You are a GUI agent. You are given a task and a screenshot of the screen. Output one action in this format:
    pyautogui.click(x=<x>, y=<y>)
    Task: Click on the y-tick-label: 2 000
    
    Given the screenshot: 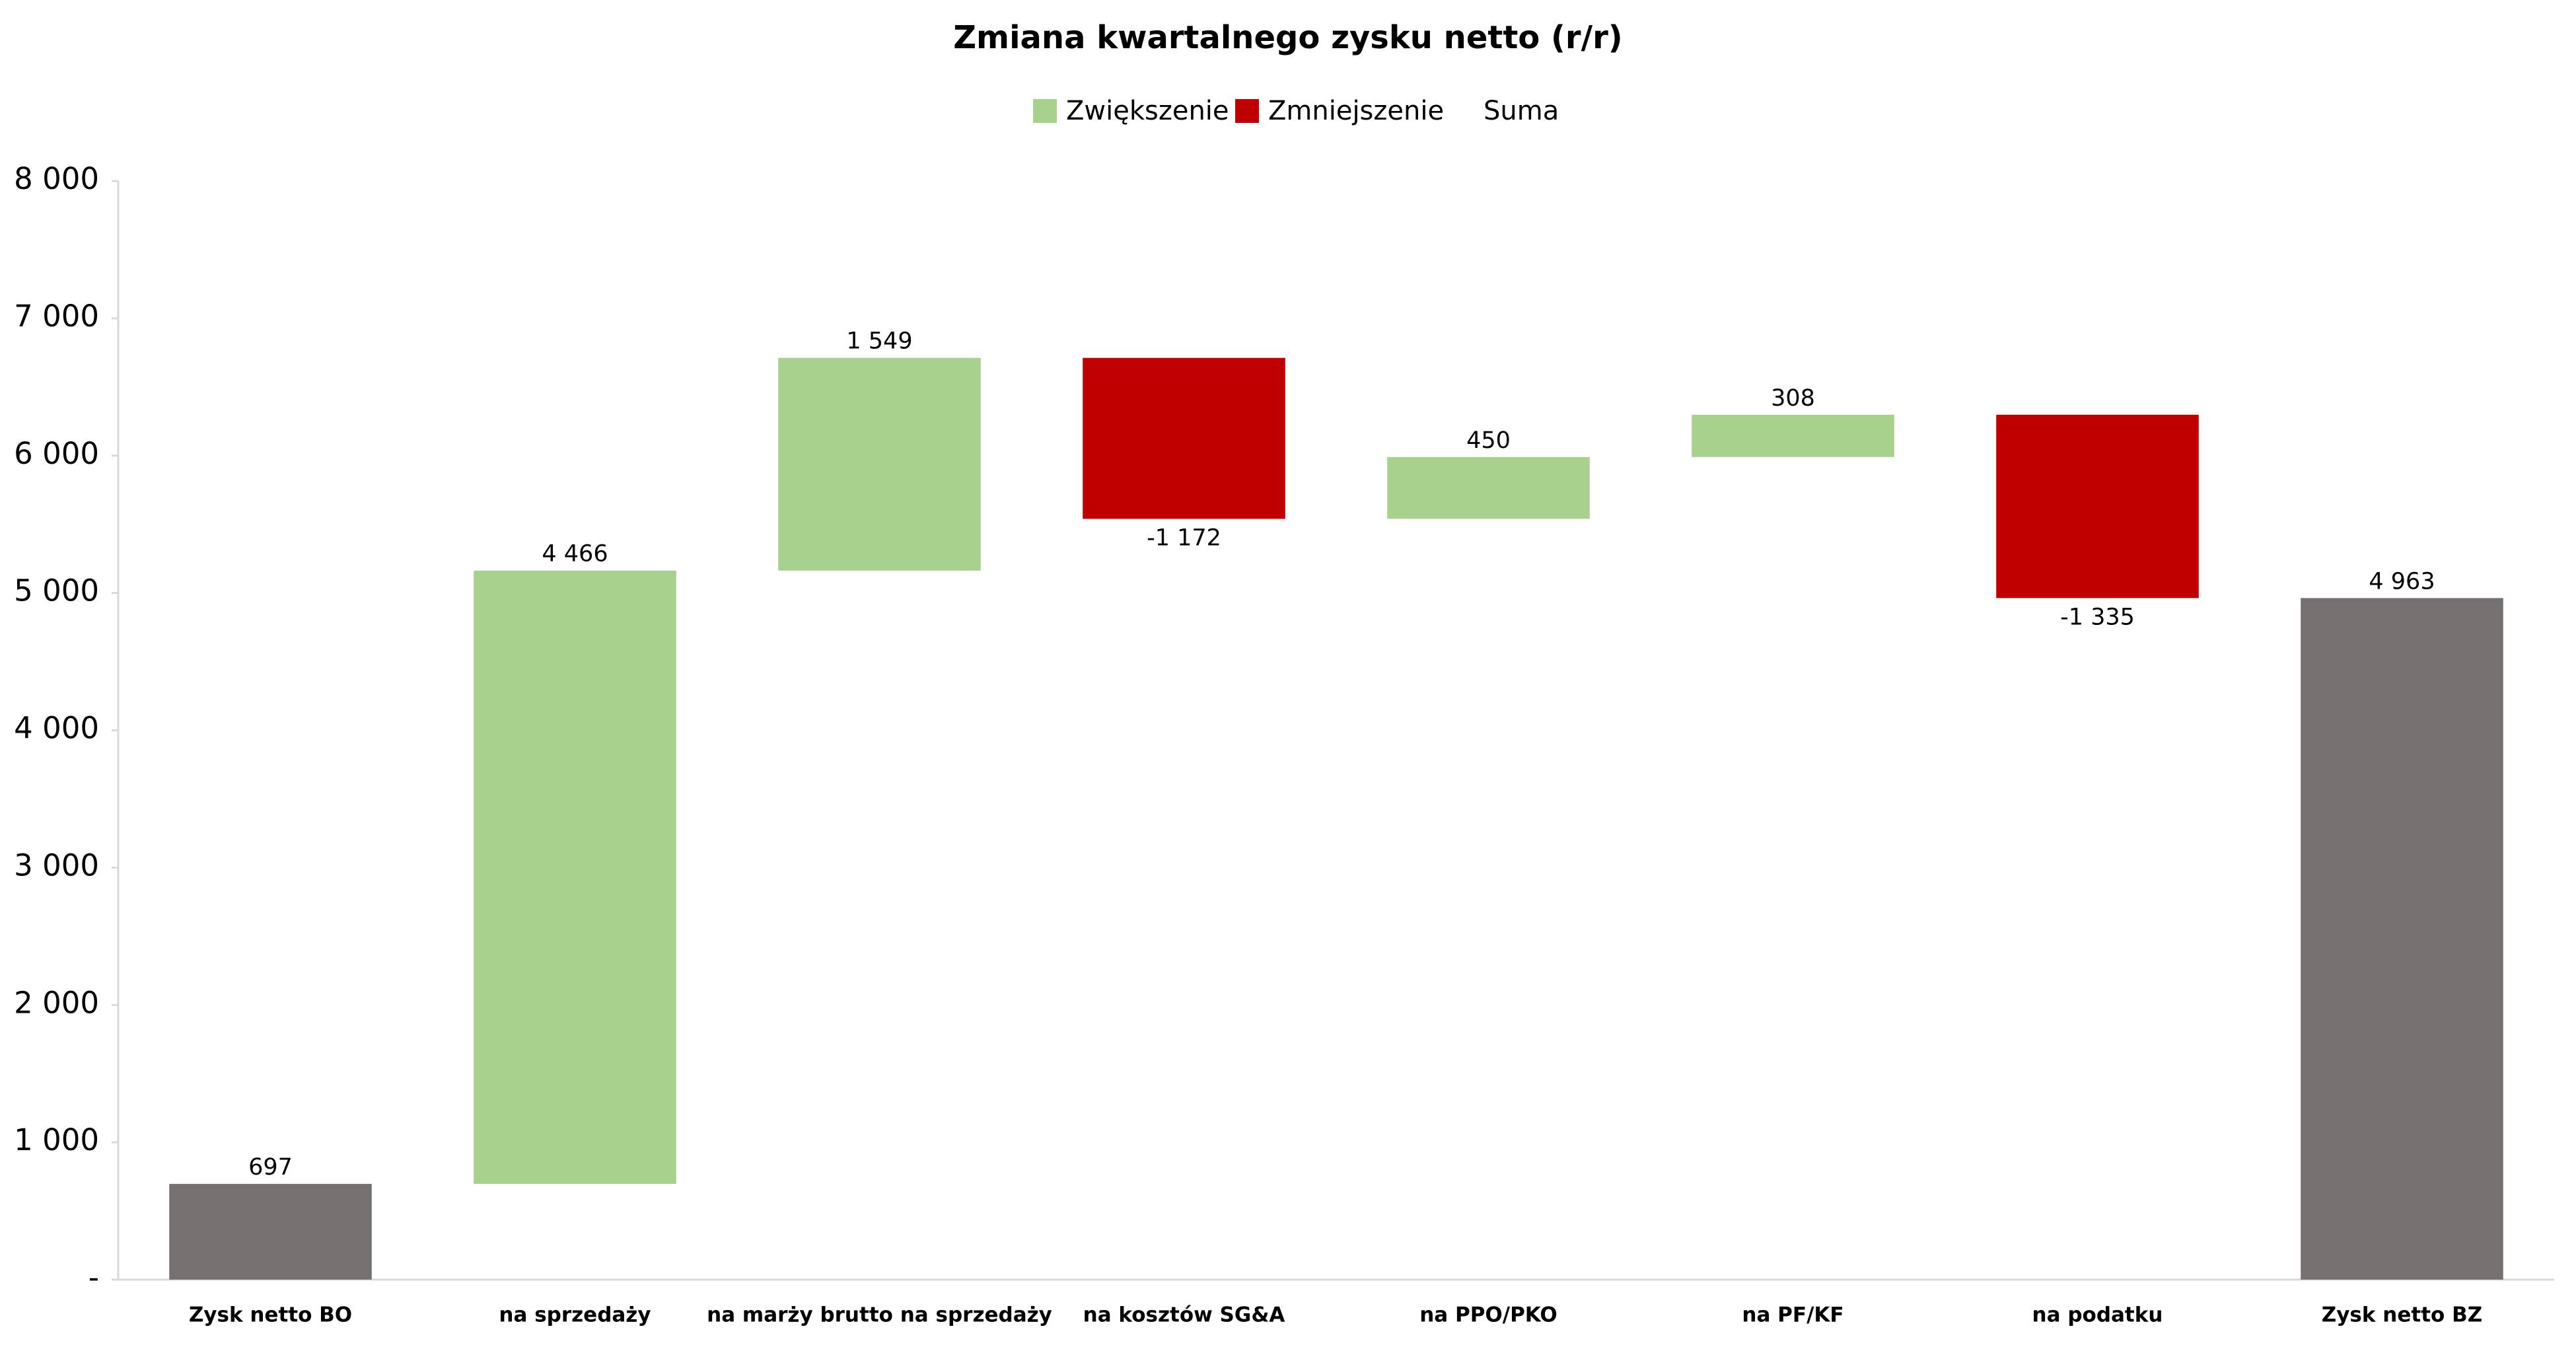 What is the action you would take?
    pyautogui.click(x=56, y=1003)
    